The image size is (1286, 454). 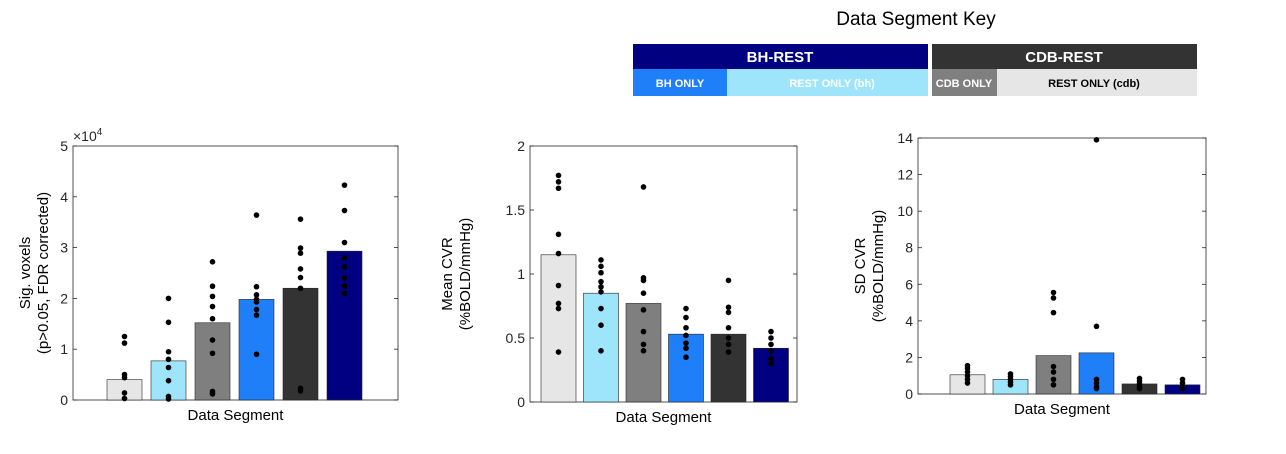 I want to click on key-bh-only-label: BH ONLY, so click(x=680, y=84).